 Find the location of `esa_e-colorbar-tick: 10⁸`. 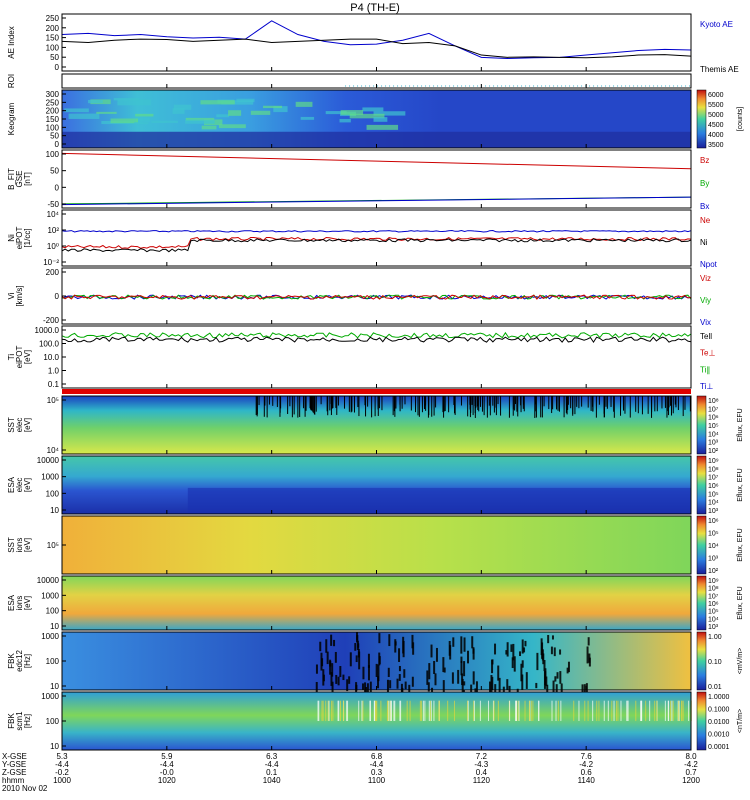

esa_e-colorbar-tick: 10⁸ is located at coordinates (713, 469).